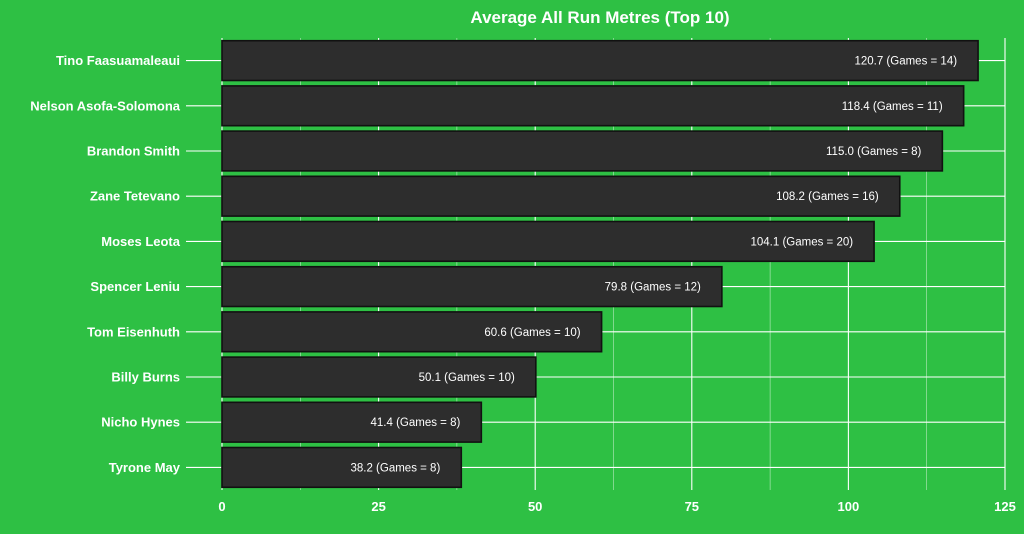  I want to click on y-tick-label: Nicho Hynes, so click(140, 422).